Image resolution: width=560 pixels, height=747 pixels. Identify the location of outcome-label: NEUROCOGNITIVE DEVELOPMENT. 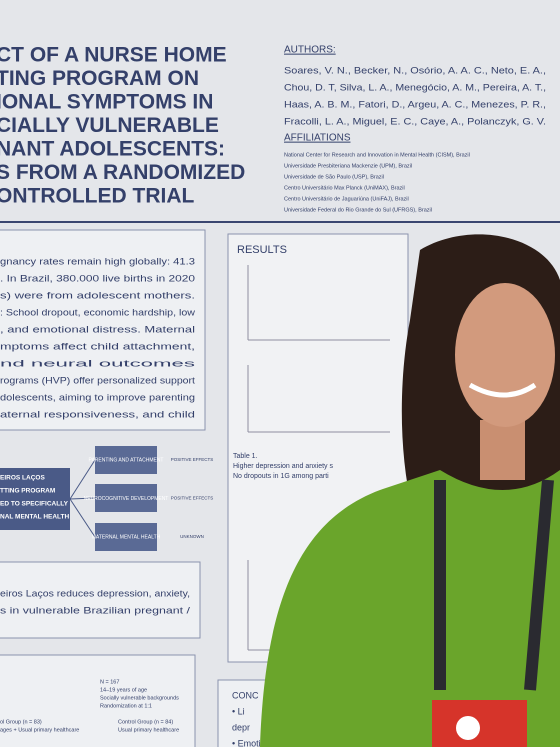
(126, 499).